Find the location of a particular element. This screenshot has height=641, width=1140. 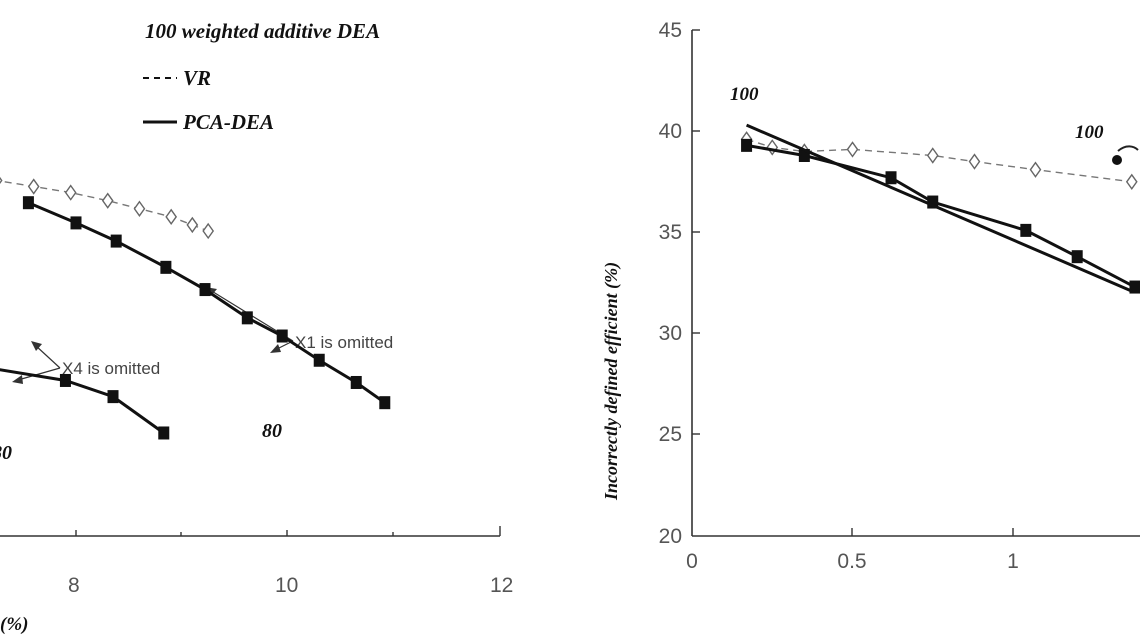

annotation-x4-omitted: X4 is omitted is located at coordinates (111, 368).